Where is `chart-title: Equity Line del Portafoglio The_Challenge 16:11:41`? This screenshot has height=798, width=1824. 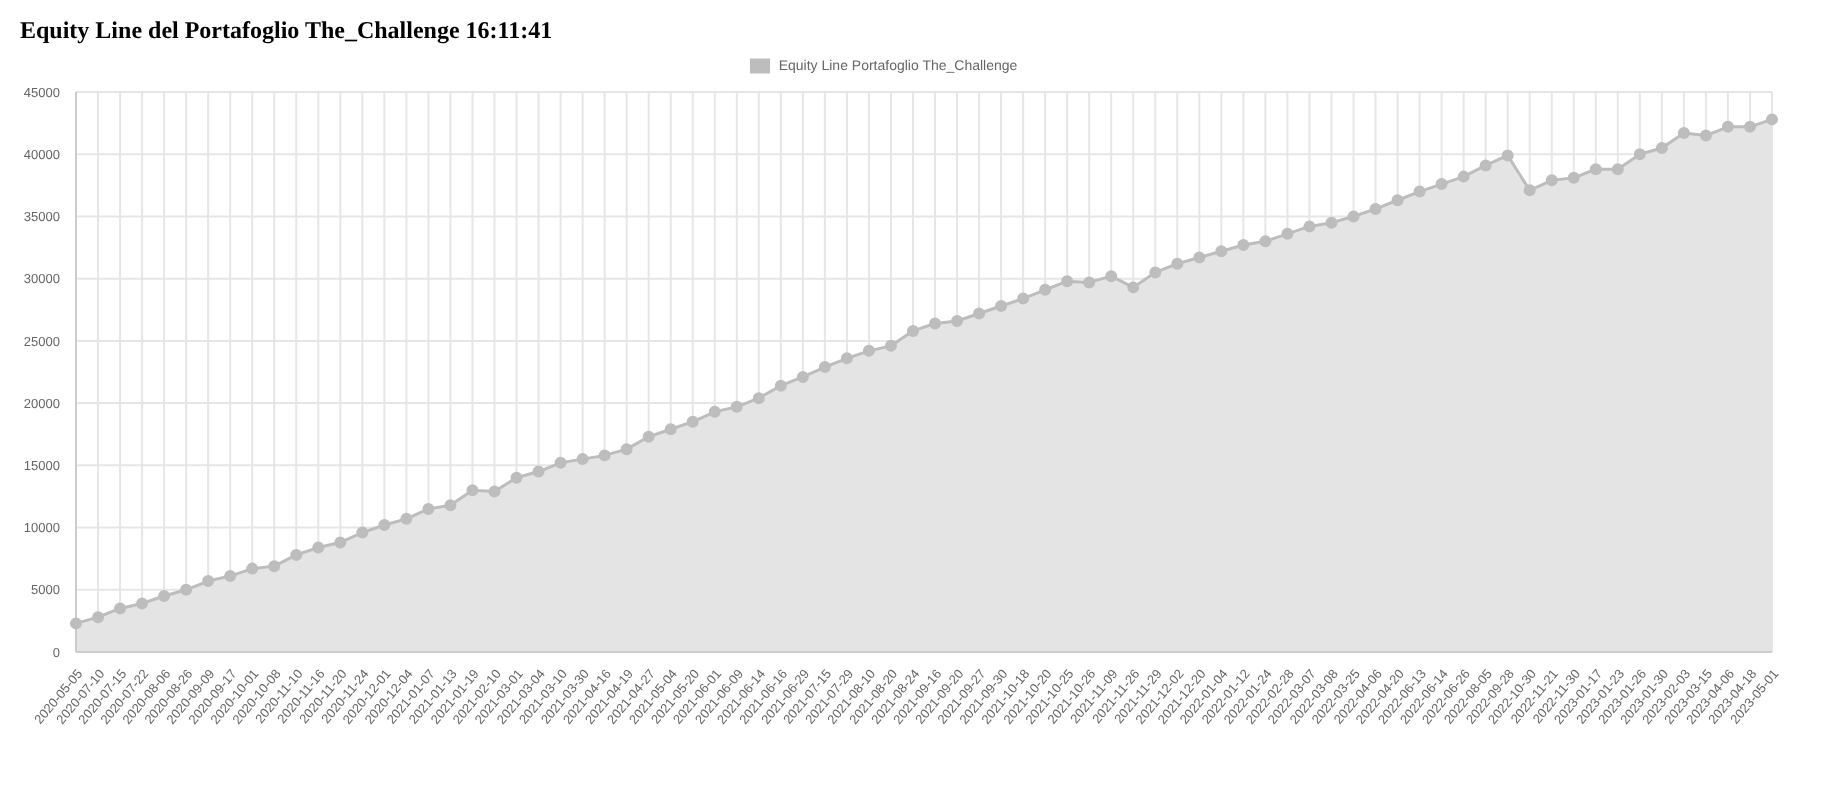
chart-title: Equity Line del Portafoglio The_Challenge 16:11:41 is located at coordinates (287, 32).